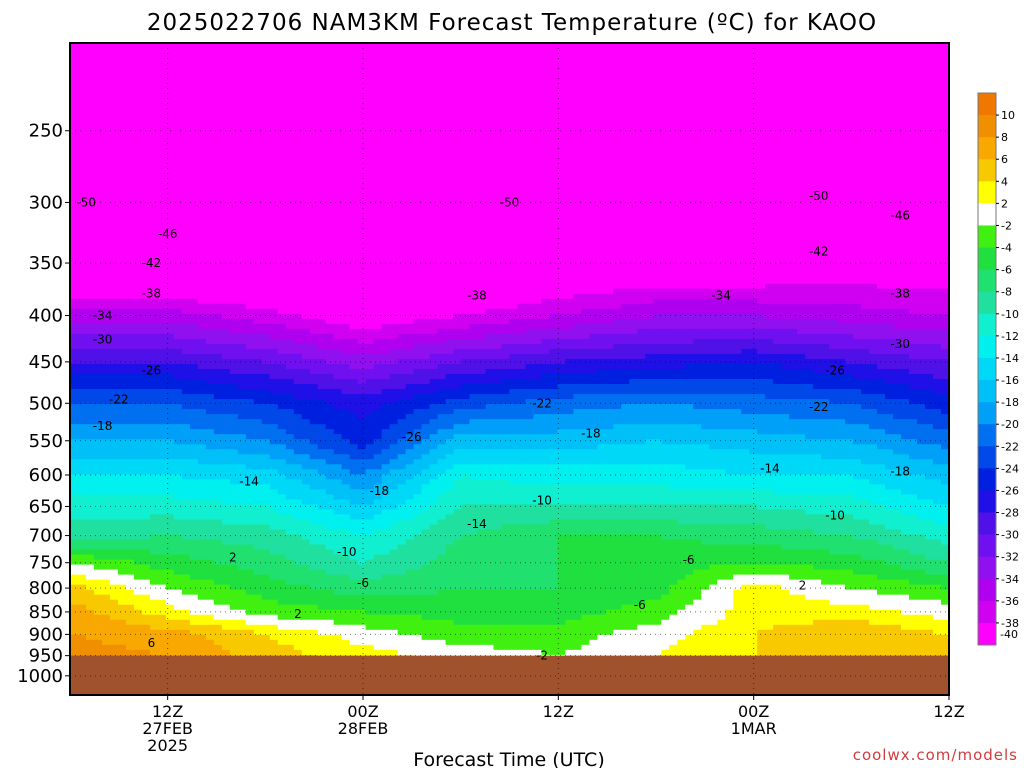  Describe the element at coordinates (46, 263) in the screenshot. I see `y-tick-label: 350` at that location.